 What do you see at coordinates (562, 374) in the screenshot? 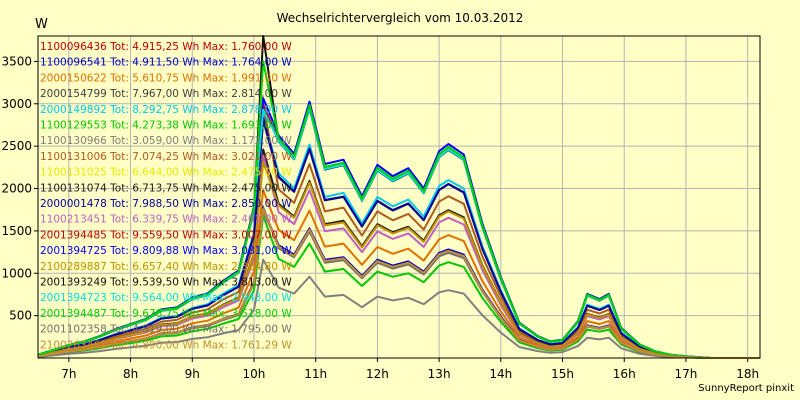
I see `x-tick-label-8: 15h` at bounding box center [562, 374].